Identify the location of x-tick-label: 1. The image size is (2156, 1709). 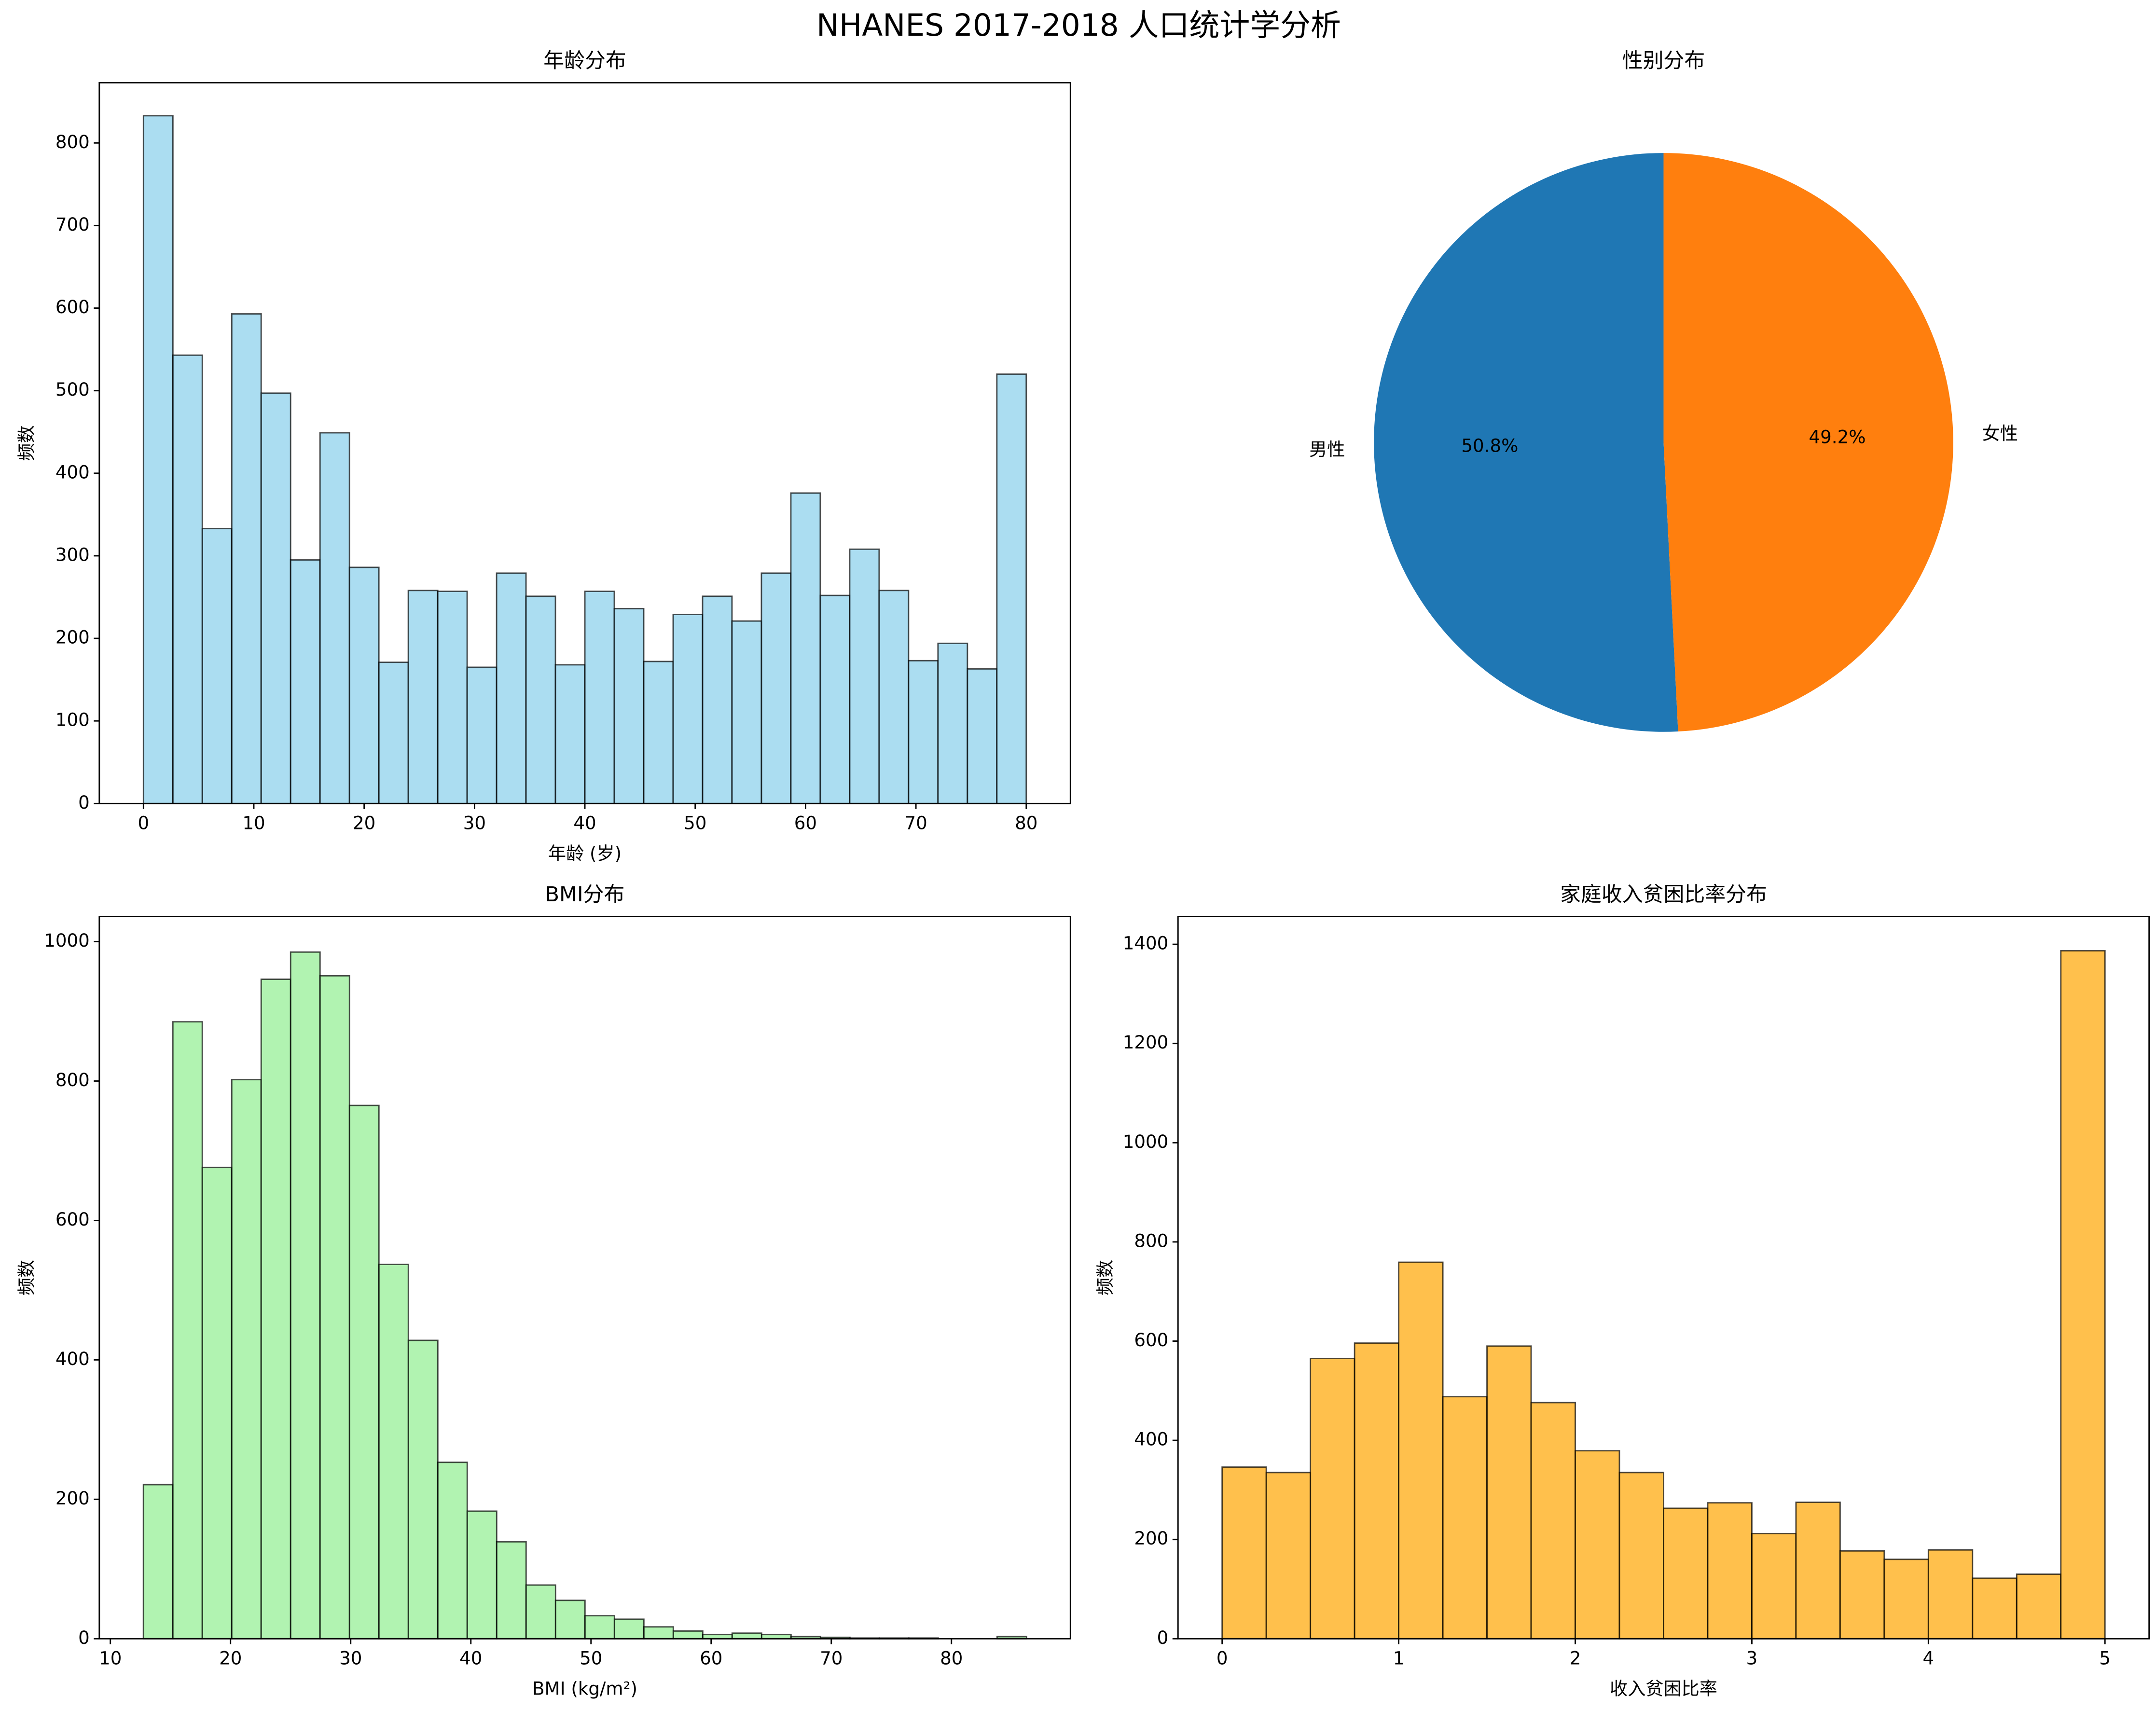
(1399, 1658).